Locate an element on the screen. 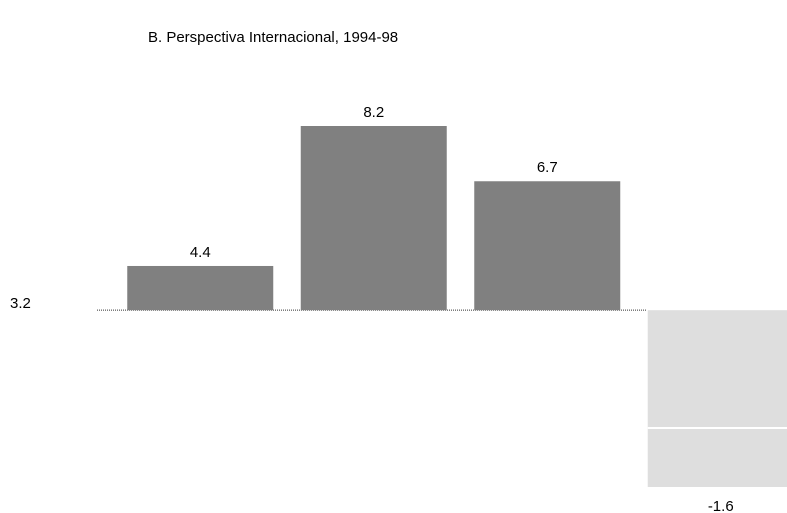  value-label: 4.4 is located at coordinates (200, 252).